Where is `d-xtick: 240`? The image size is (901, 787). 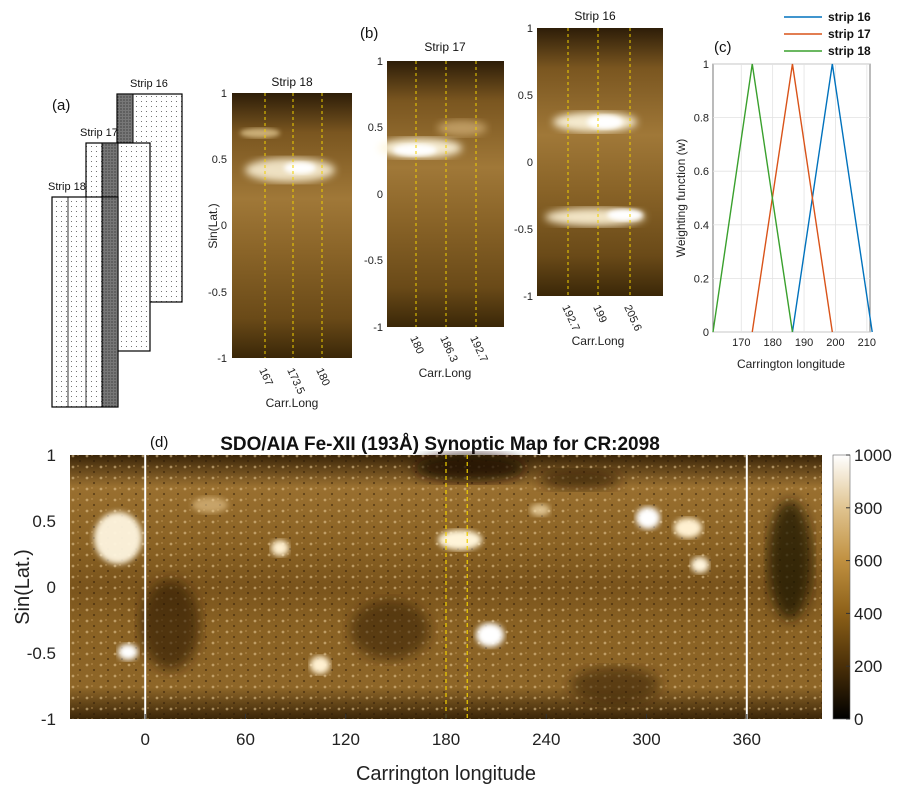
d-xtick: 240 is located at coordinates (546, 739).